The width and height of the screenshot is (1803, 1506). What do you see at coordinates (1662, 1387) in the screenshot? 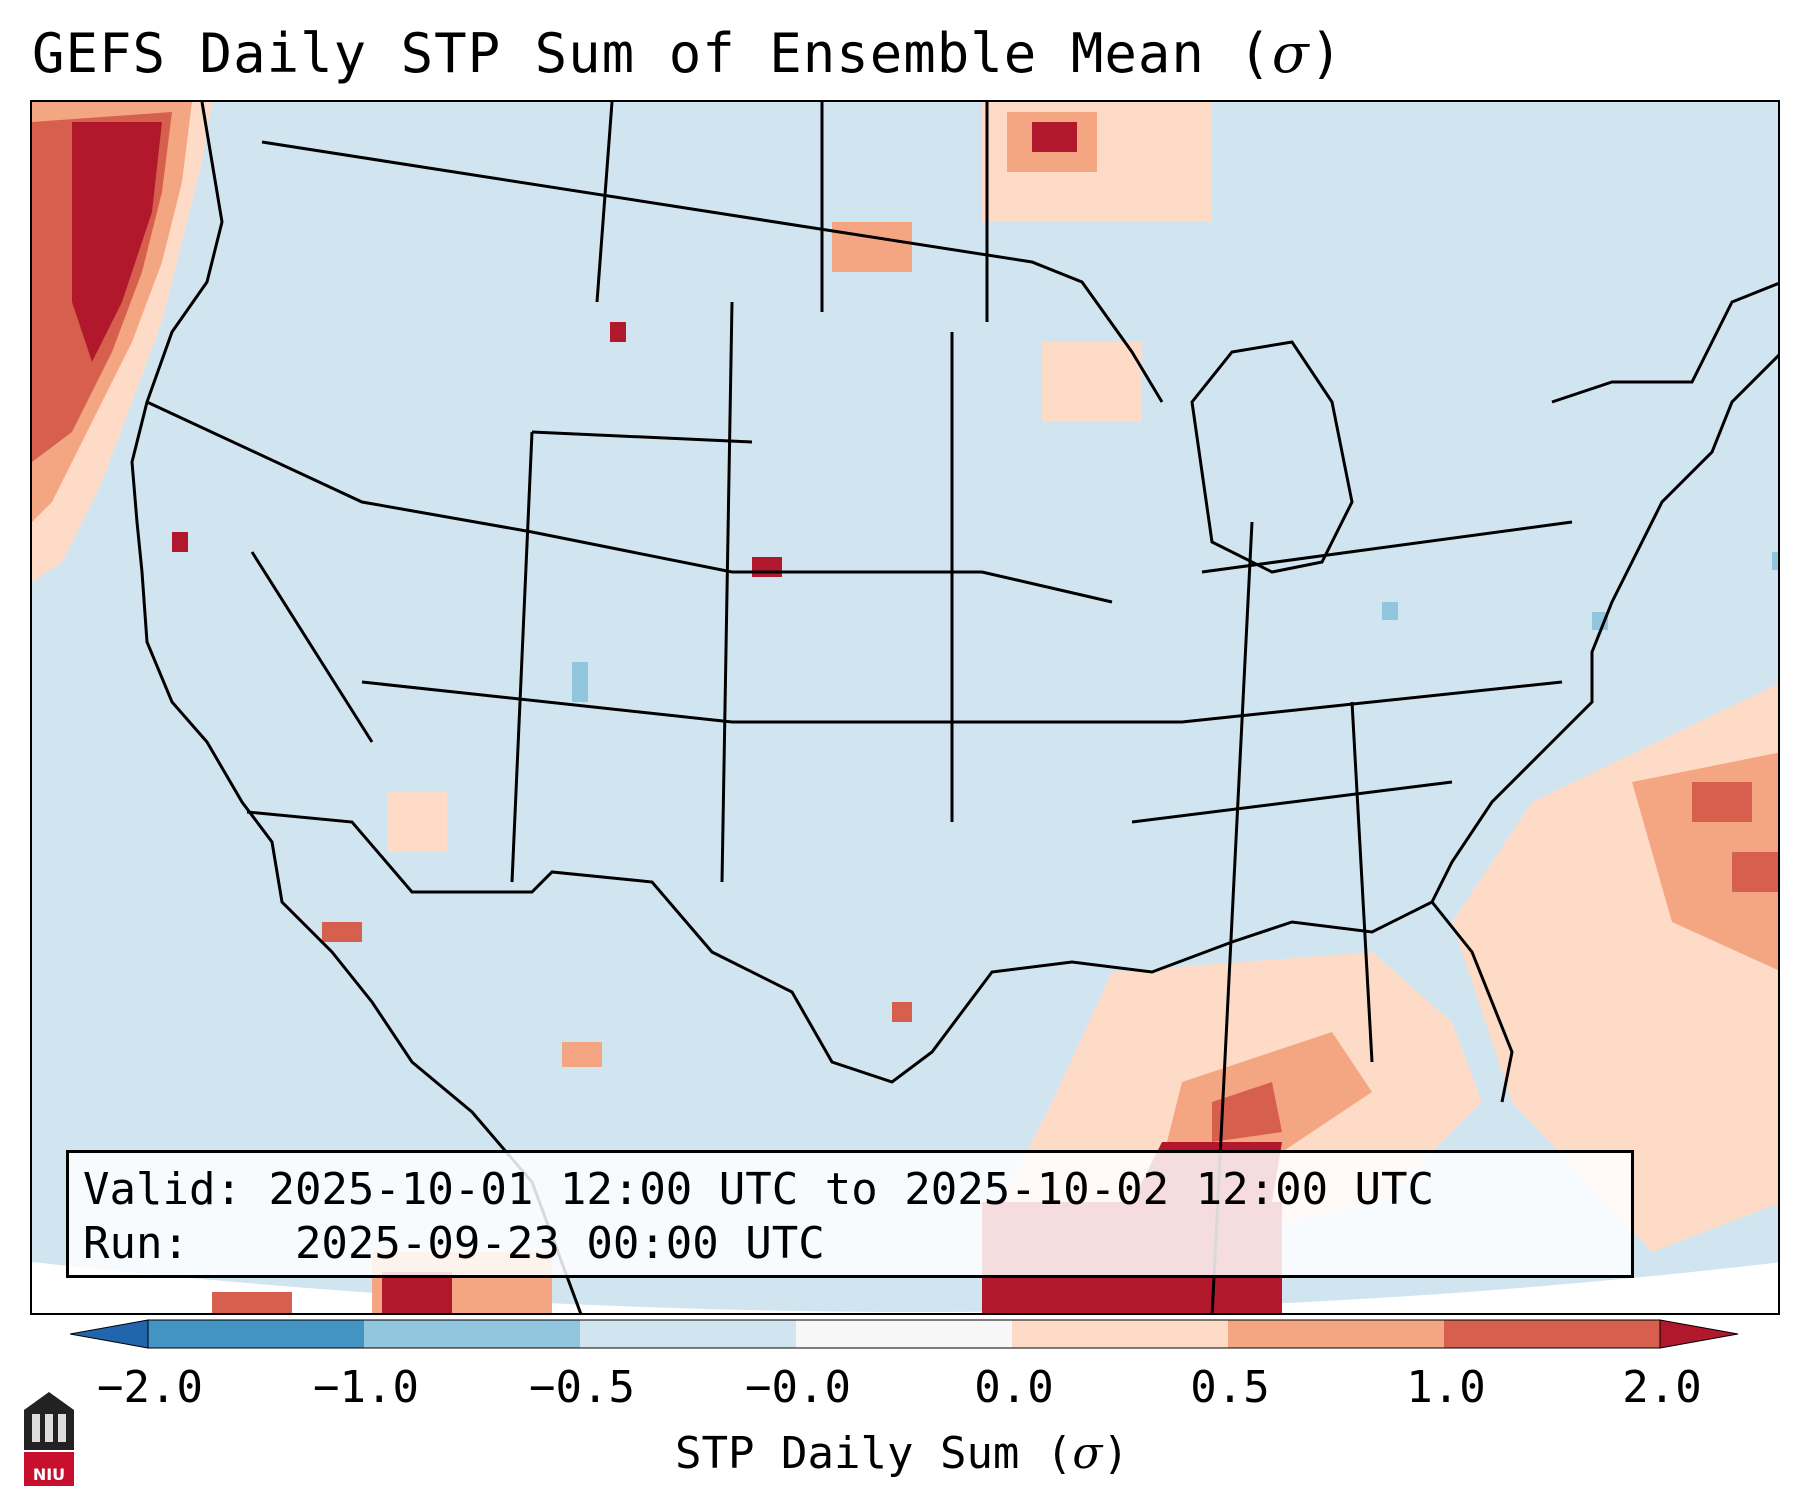
I see `colorbar-tick: 2.0` at bounding box center [1662, 1387].